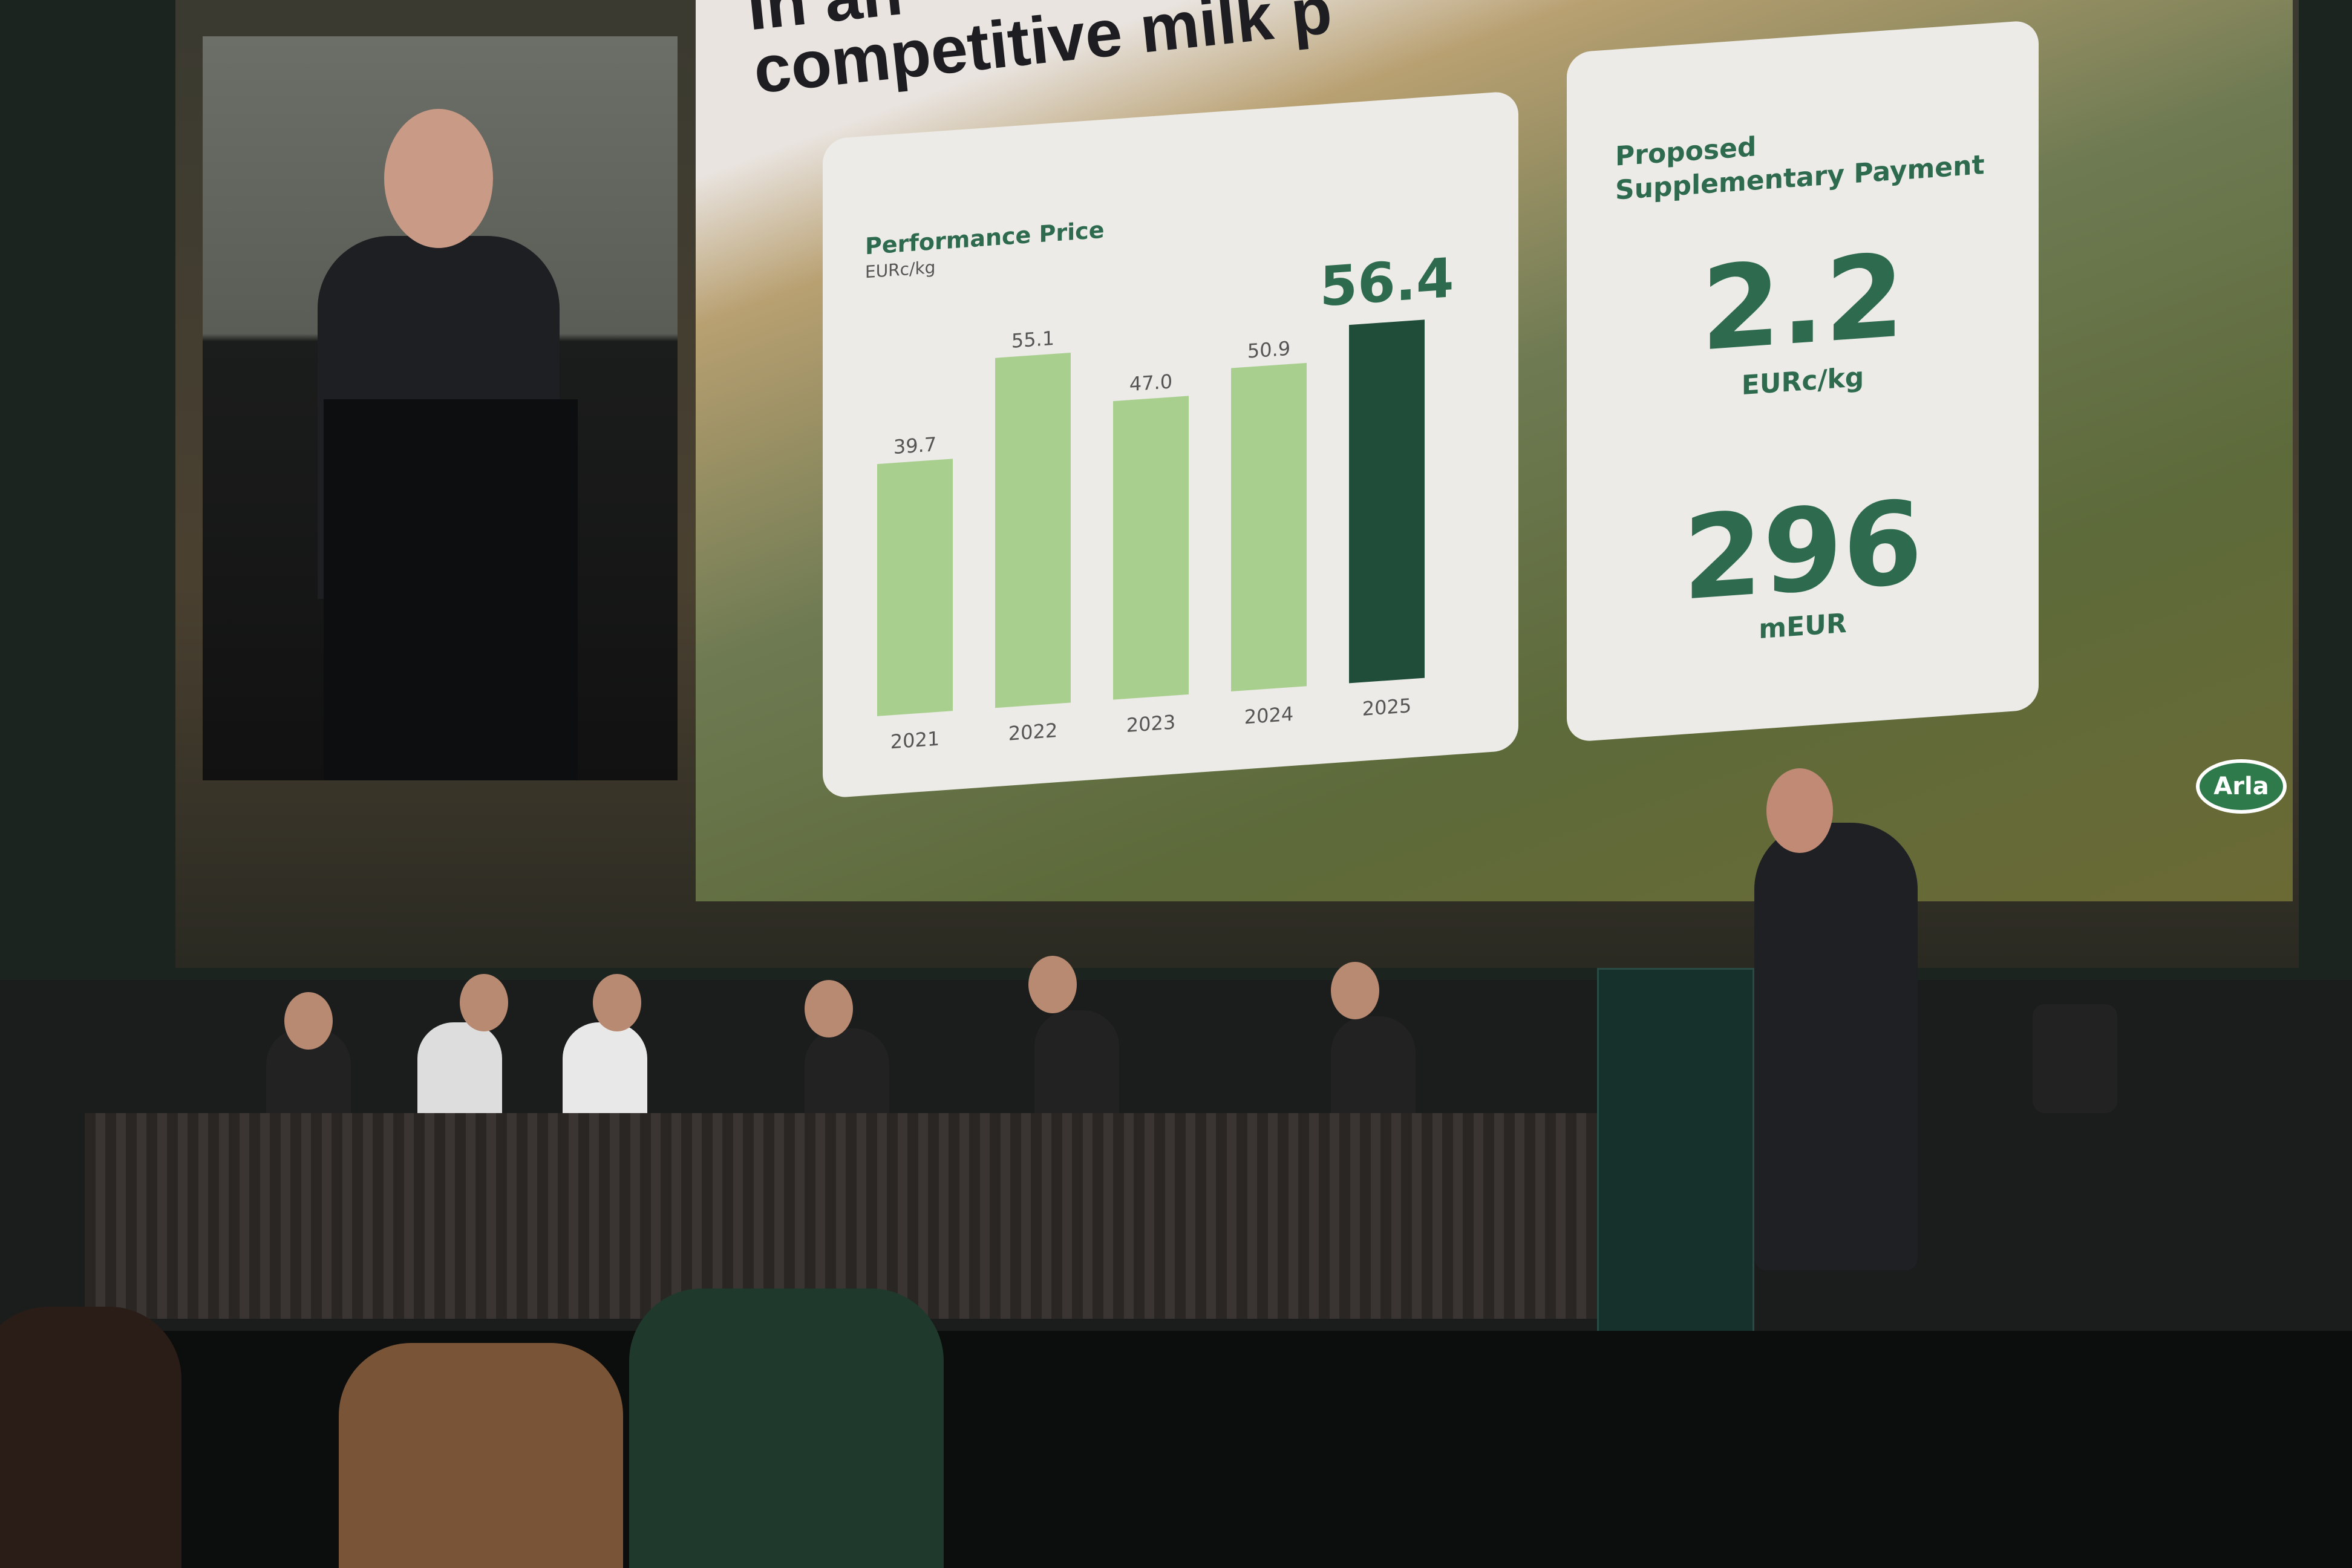 The width and height of the screenshot is (2352, 1568). I want to click on podium-in-video, so click(451, 589).